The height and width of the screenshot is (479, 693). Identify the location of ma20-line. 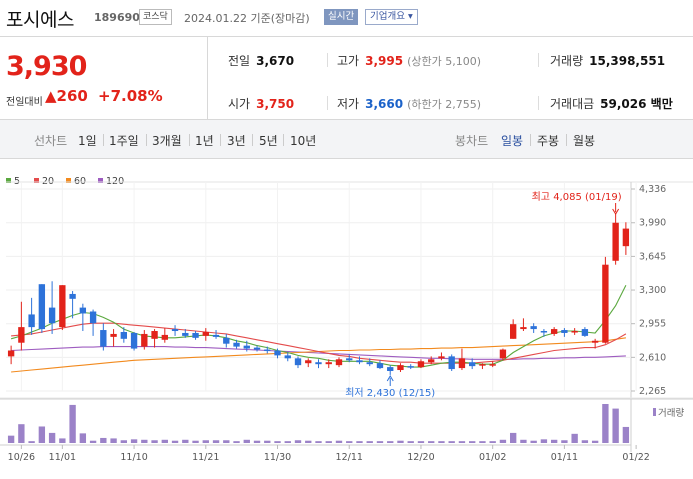
(319, 343).